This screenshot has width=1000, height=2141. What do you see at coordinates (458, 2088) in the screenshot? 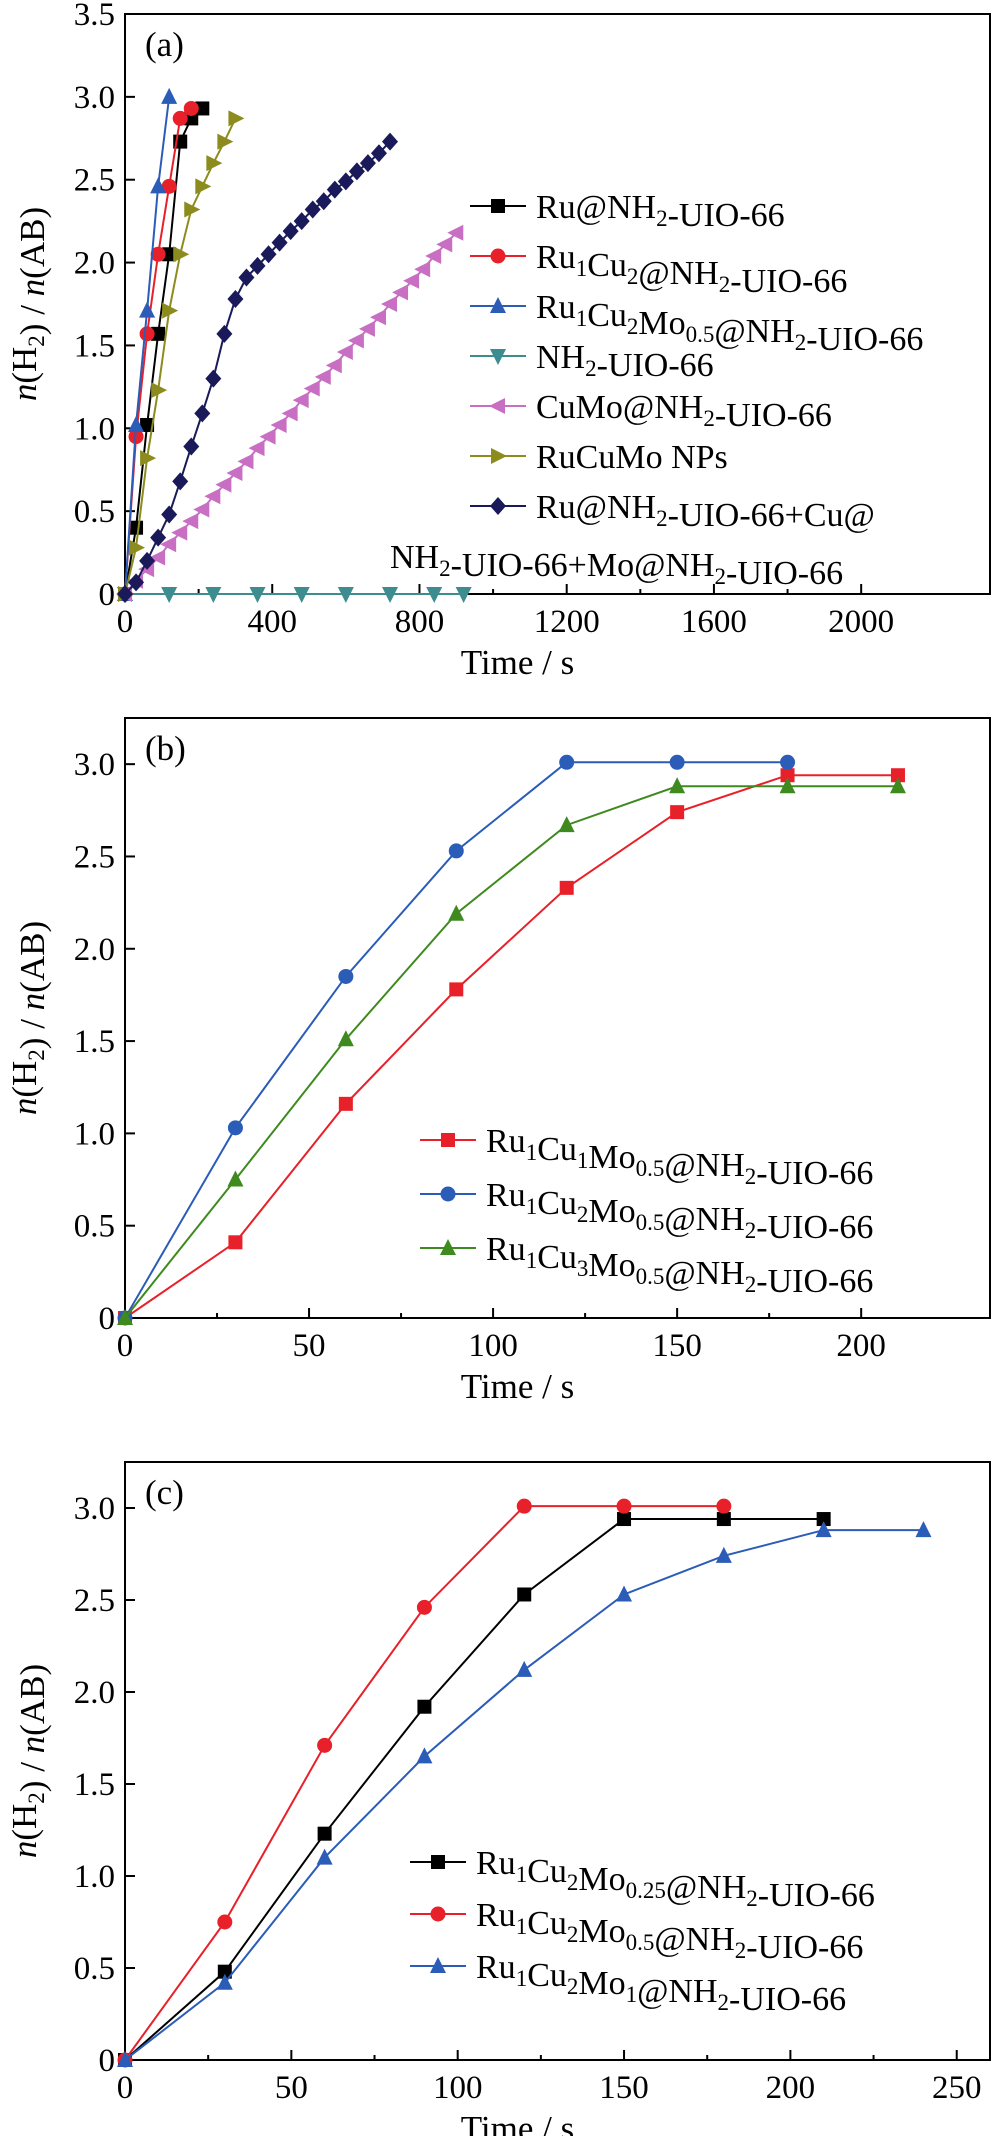
I see `x-tick-label: 100` at bounding box center [458, 2088].